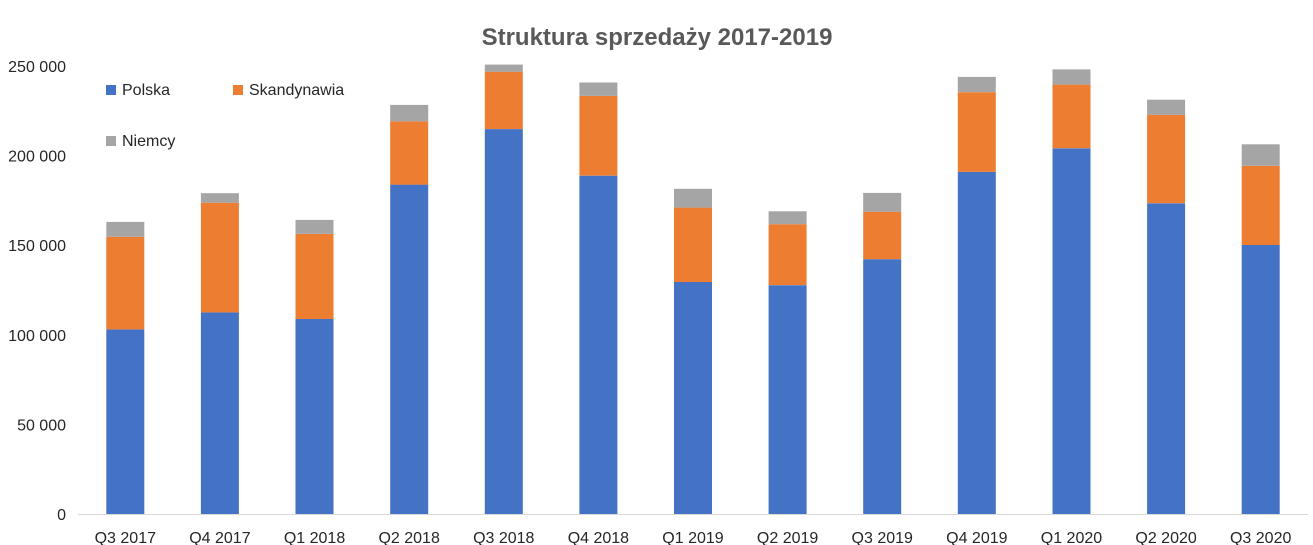 This screenshot has height=545, width=1313. What do you see at coordinates (976, 537) in the screenshot?
I see `x-tick-label: Q4 2019` at bounding box center [976, 537].